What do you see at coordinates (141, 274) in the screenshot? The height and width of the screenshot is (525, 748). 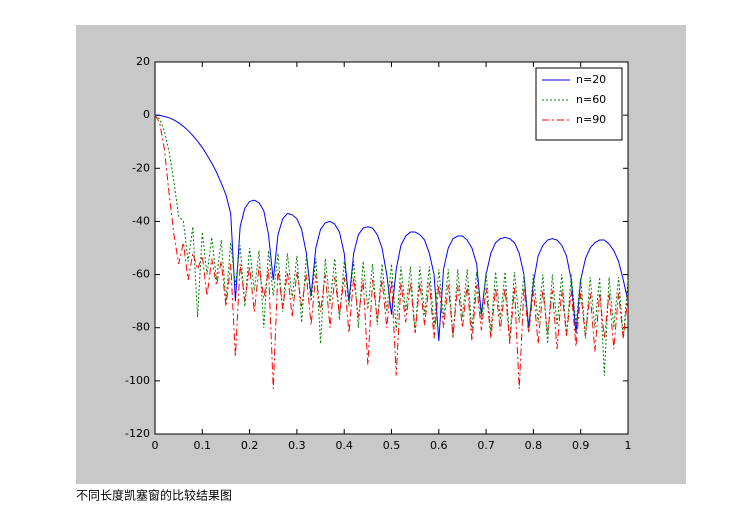 I see `y-tick-label: -60` at bounding box center [141, 274].